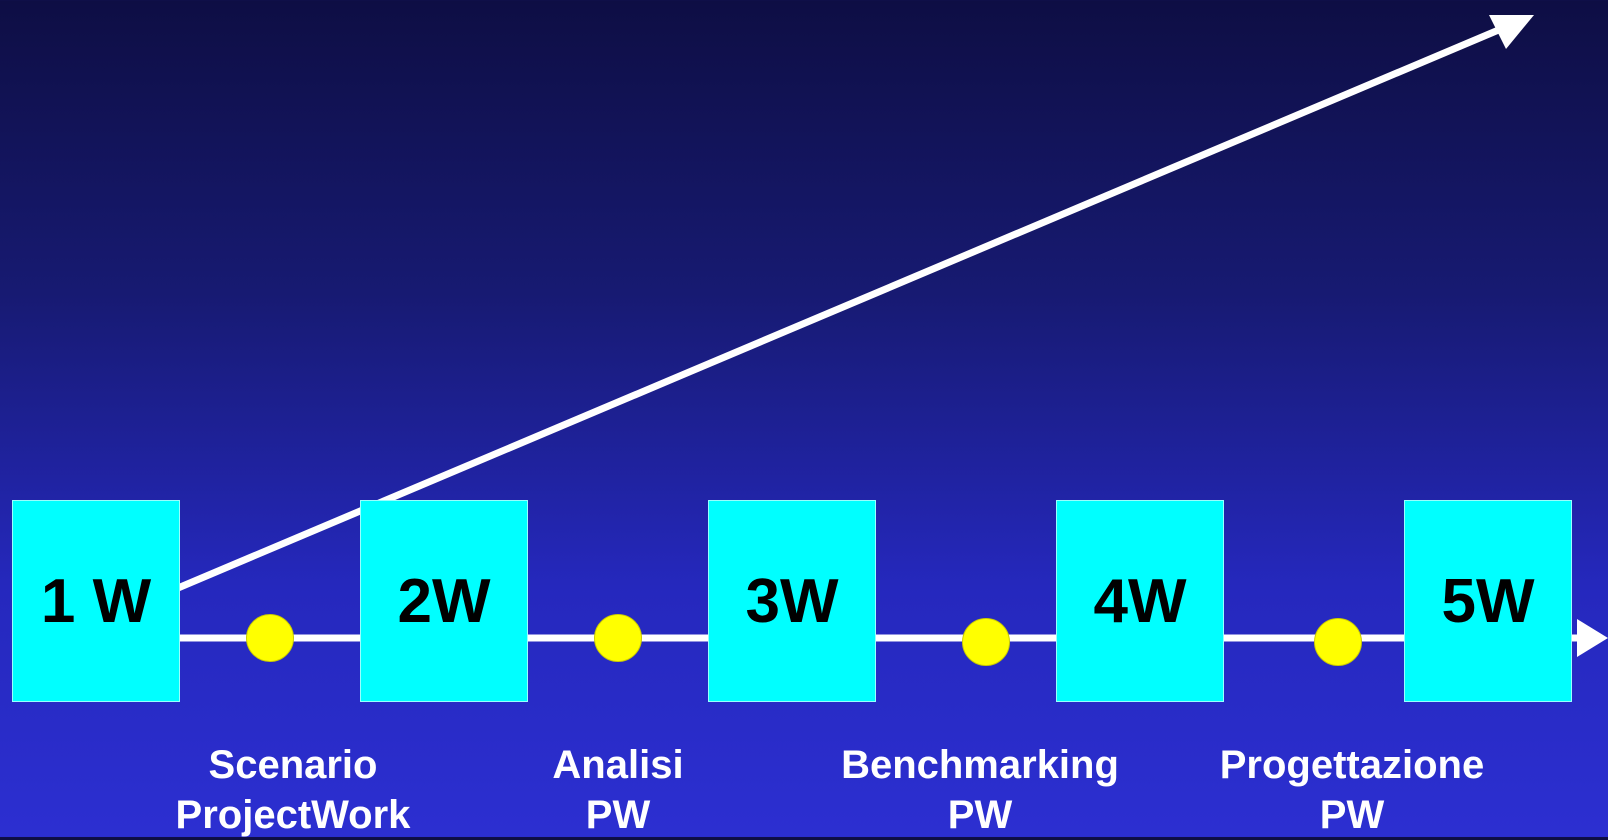  I want to click on week-box-3: 3W, so click(792, 601).